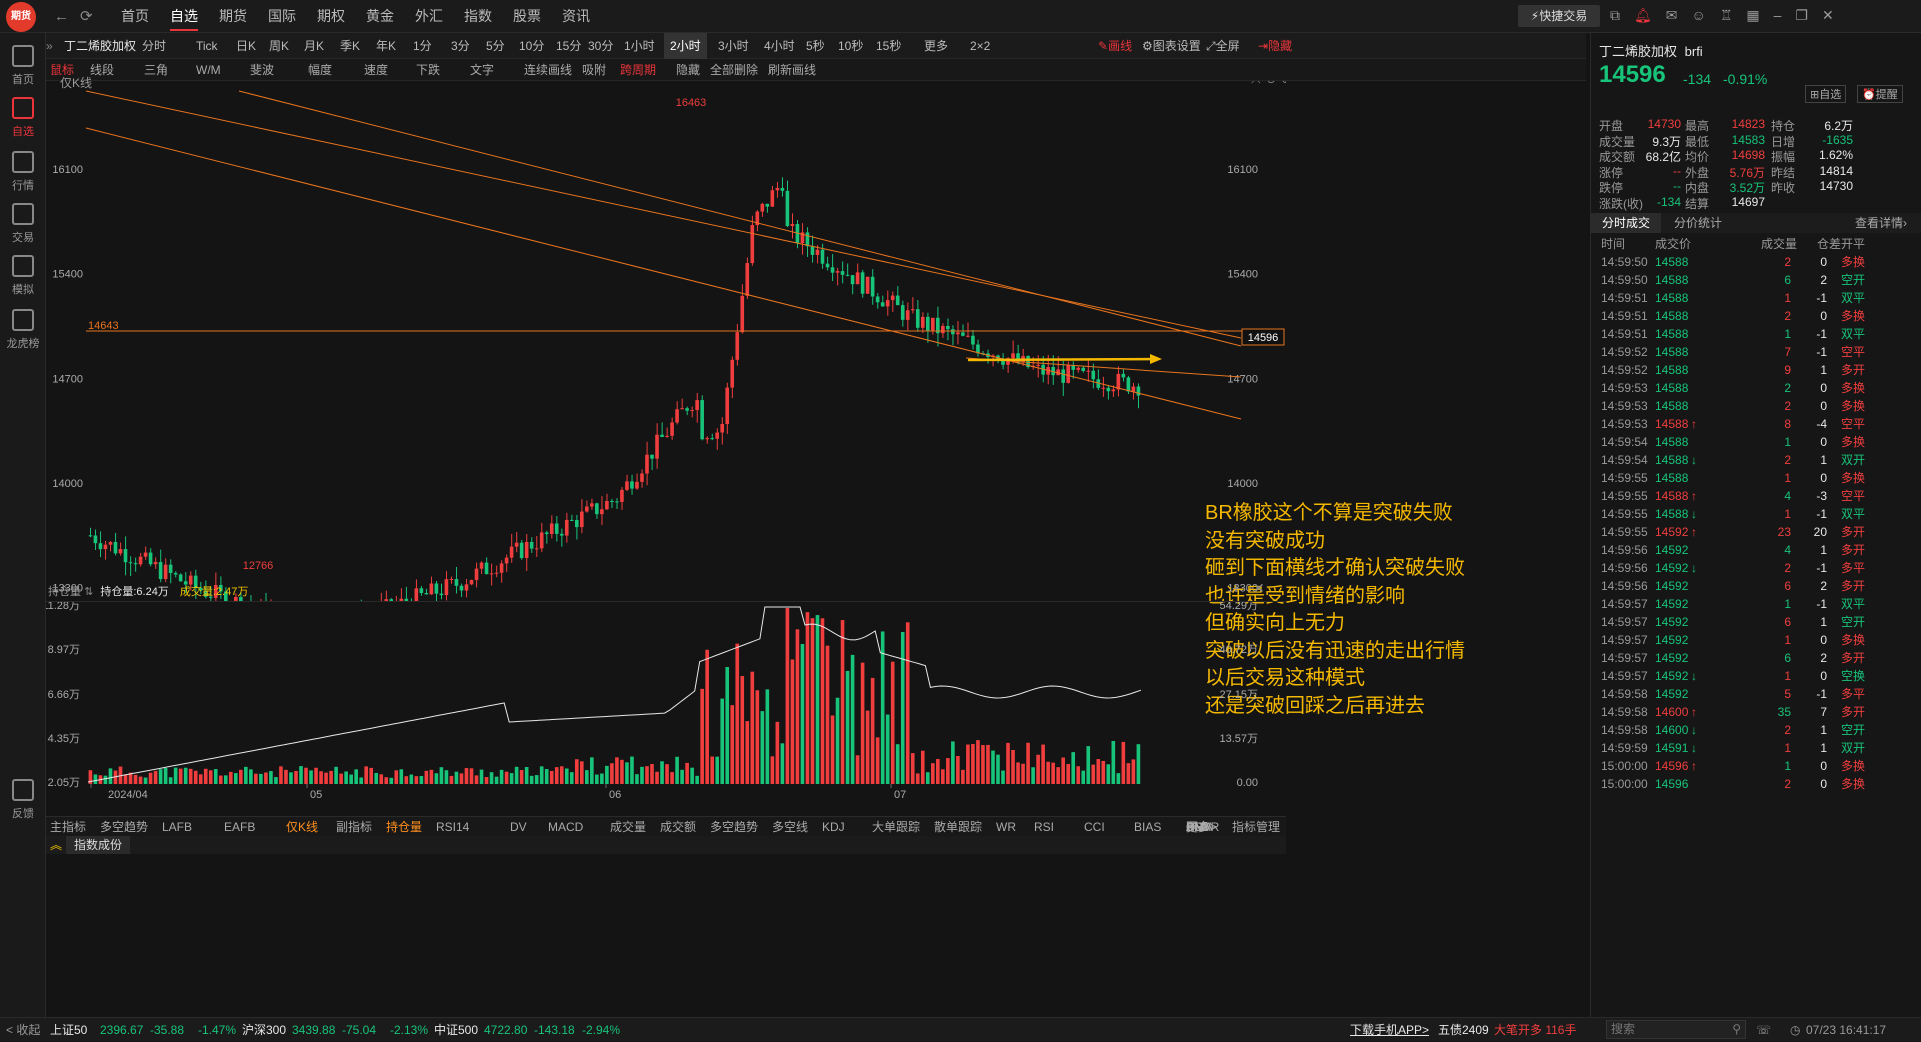  I want to click on table-row: 14:59:58 14600 ↓ 2 1 空开, so click(1756, 730).